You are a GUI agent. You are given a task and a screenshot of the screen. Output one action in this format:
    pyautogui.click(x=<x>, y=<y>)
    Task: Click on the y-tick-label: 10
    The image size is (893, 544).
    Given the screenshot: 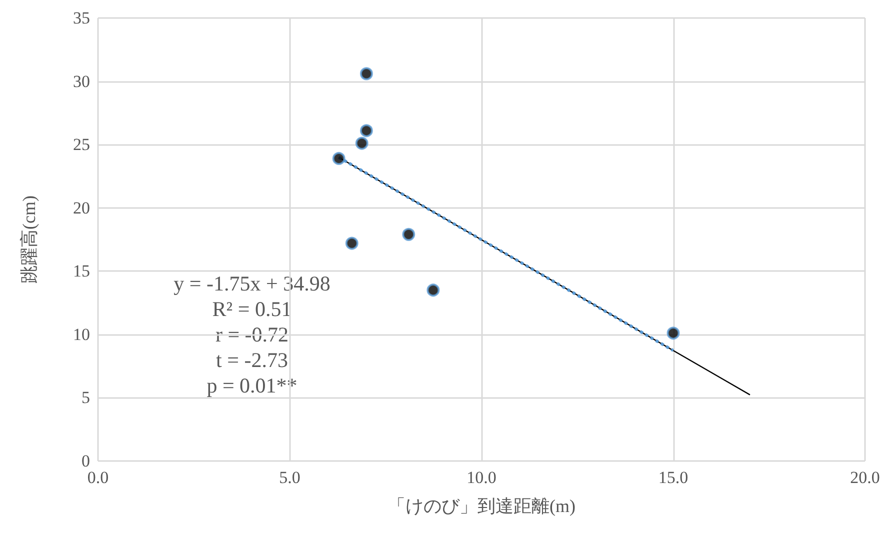 What is the action you would take?
    pyautogui.click(x=81, y=334)
    